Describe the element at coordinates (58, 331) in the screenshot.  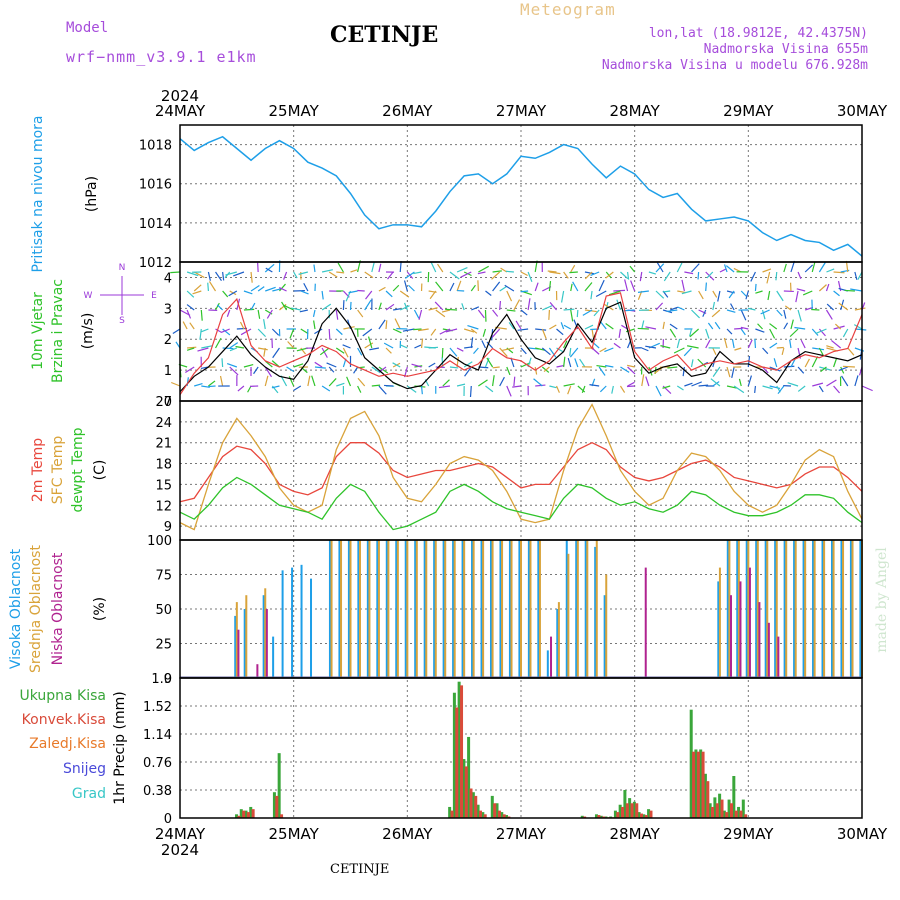
I see `wind-ylabel-2: Brzina i Pravac` at that location.